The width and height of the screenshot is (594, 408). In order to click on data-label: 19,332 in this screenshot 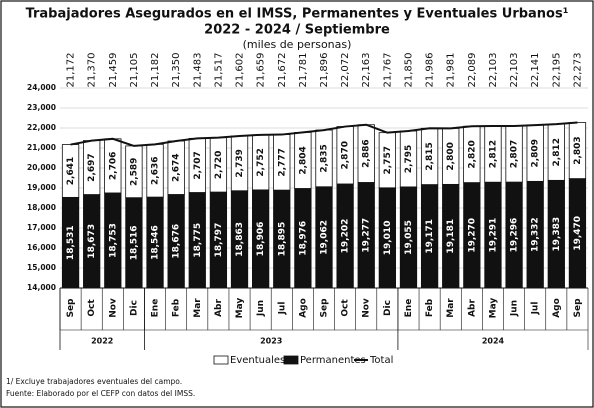, I will do `click(536, 234)`.